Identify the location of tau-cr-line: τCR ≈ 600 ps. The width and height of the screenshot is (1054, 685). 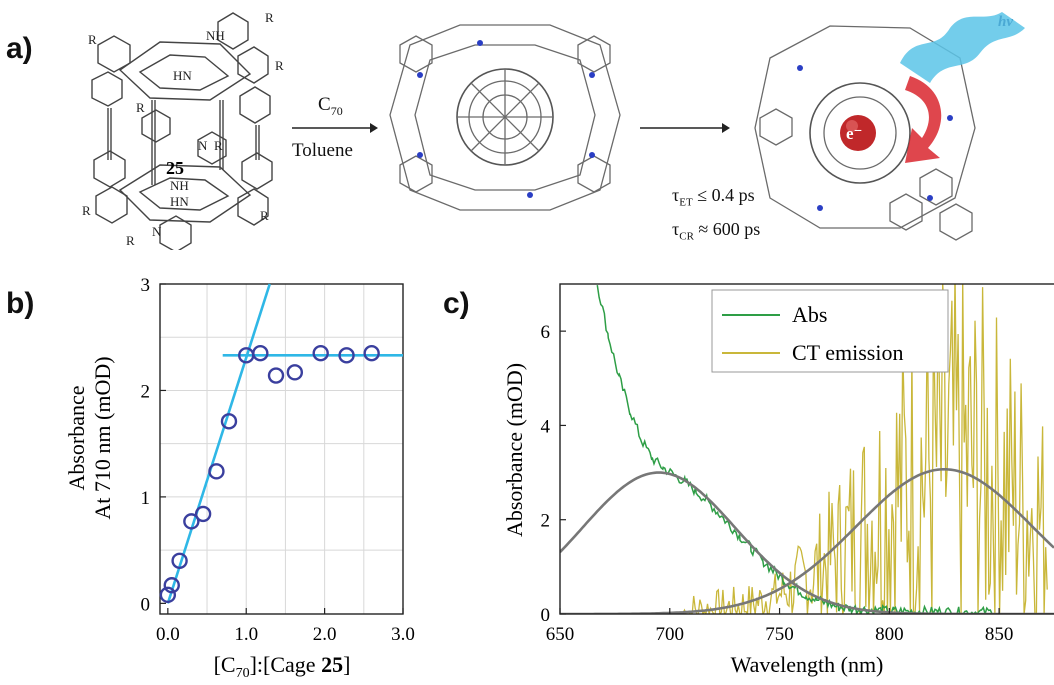
(716, 230).